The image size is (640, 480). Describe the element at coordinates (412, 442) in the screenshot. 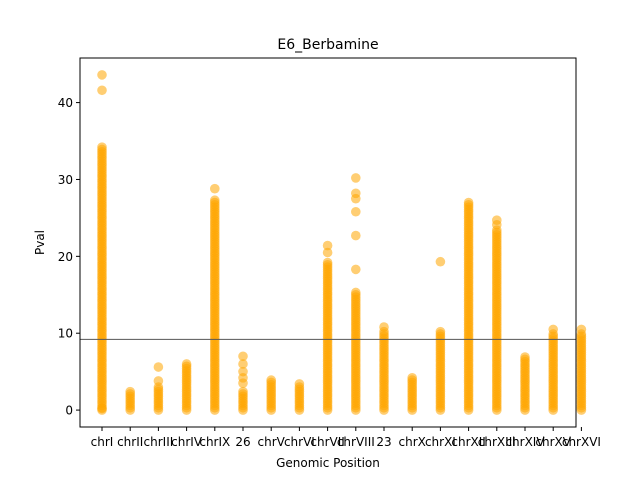

I see `x-tick-label: chrX` at that location.